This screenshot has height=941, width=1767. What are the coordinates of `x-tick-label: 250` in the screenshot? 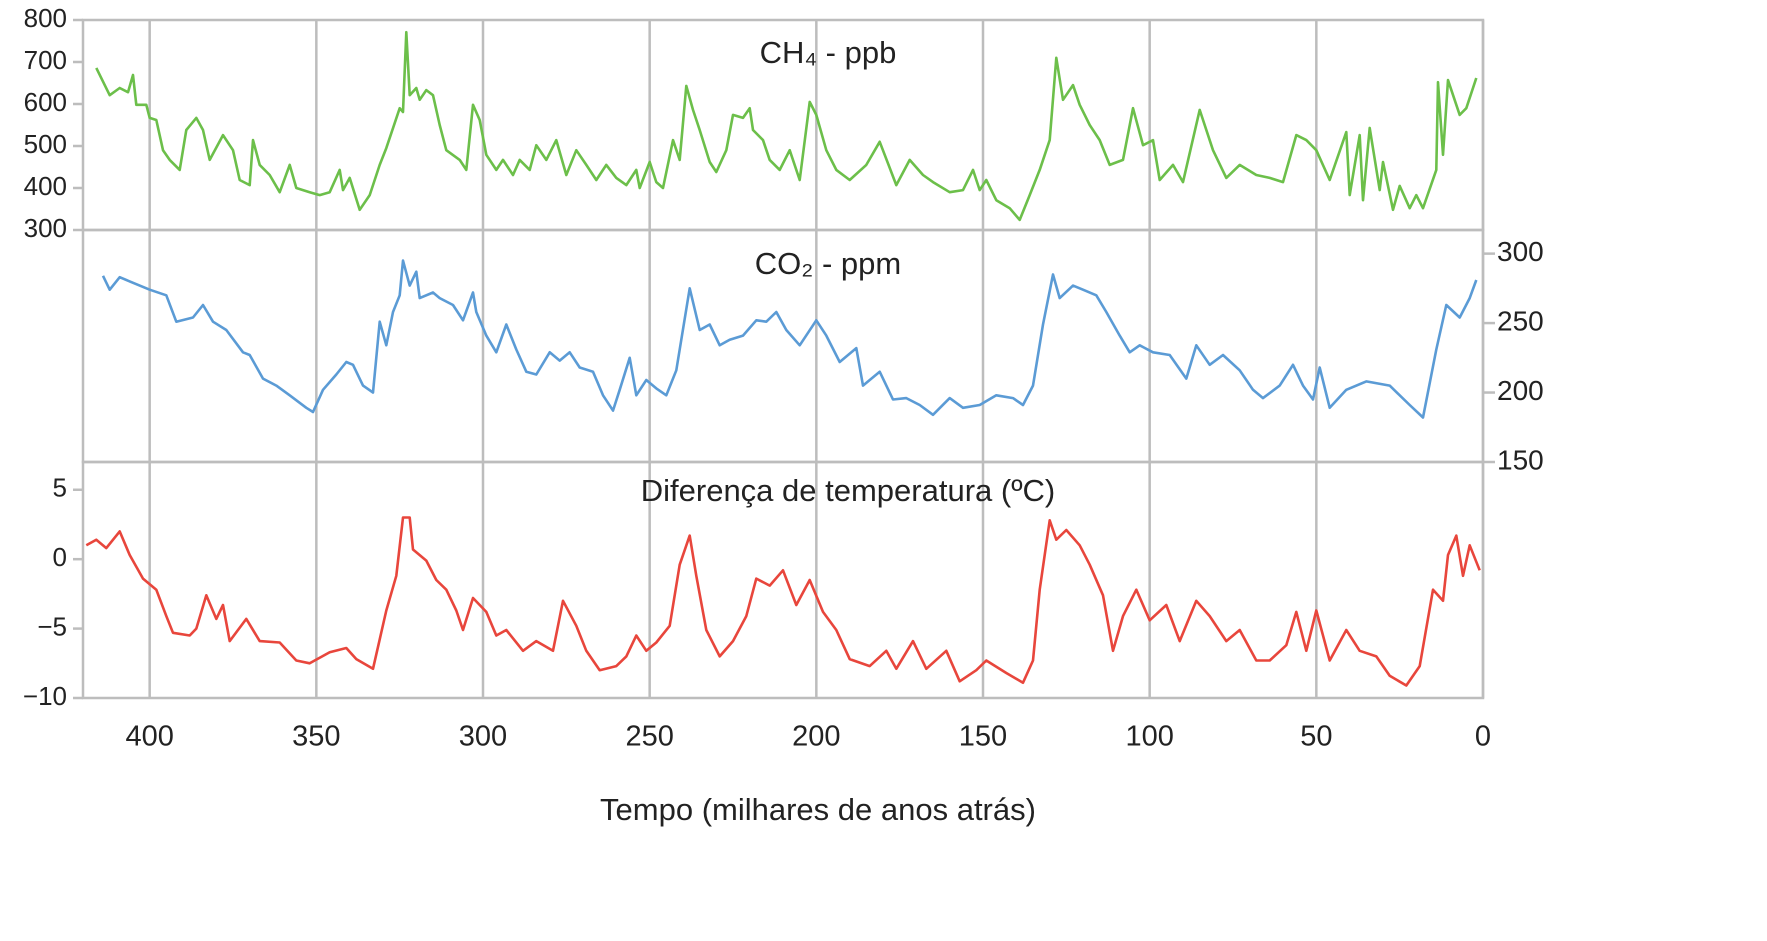 It's located at (649, 737).